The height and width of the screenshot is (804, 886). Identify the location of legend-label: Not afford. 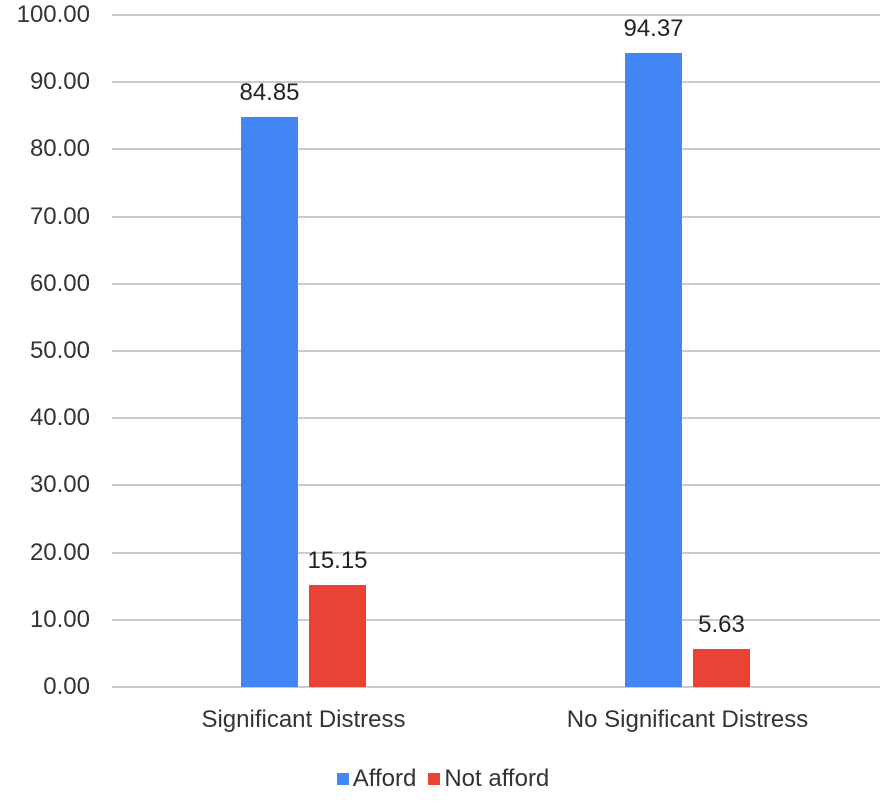
(497, 778).